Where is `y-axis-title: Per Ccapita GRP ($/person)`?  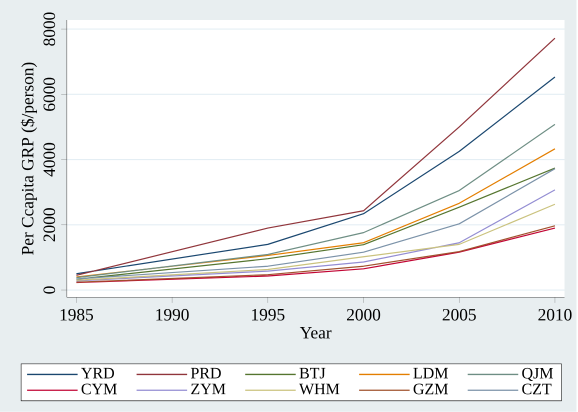
y-axis-title: Per Ccapita GRP ($/person) is located at coordinates (28, 158).